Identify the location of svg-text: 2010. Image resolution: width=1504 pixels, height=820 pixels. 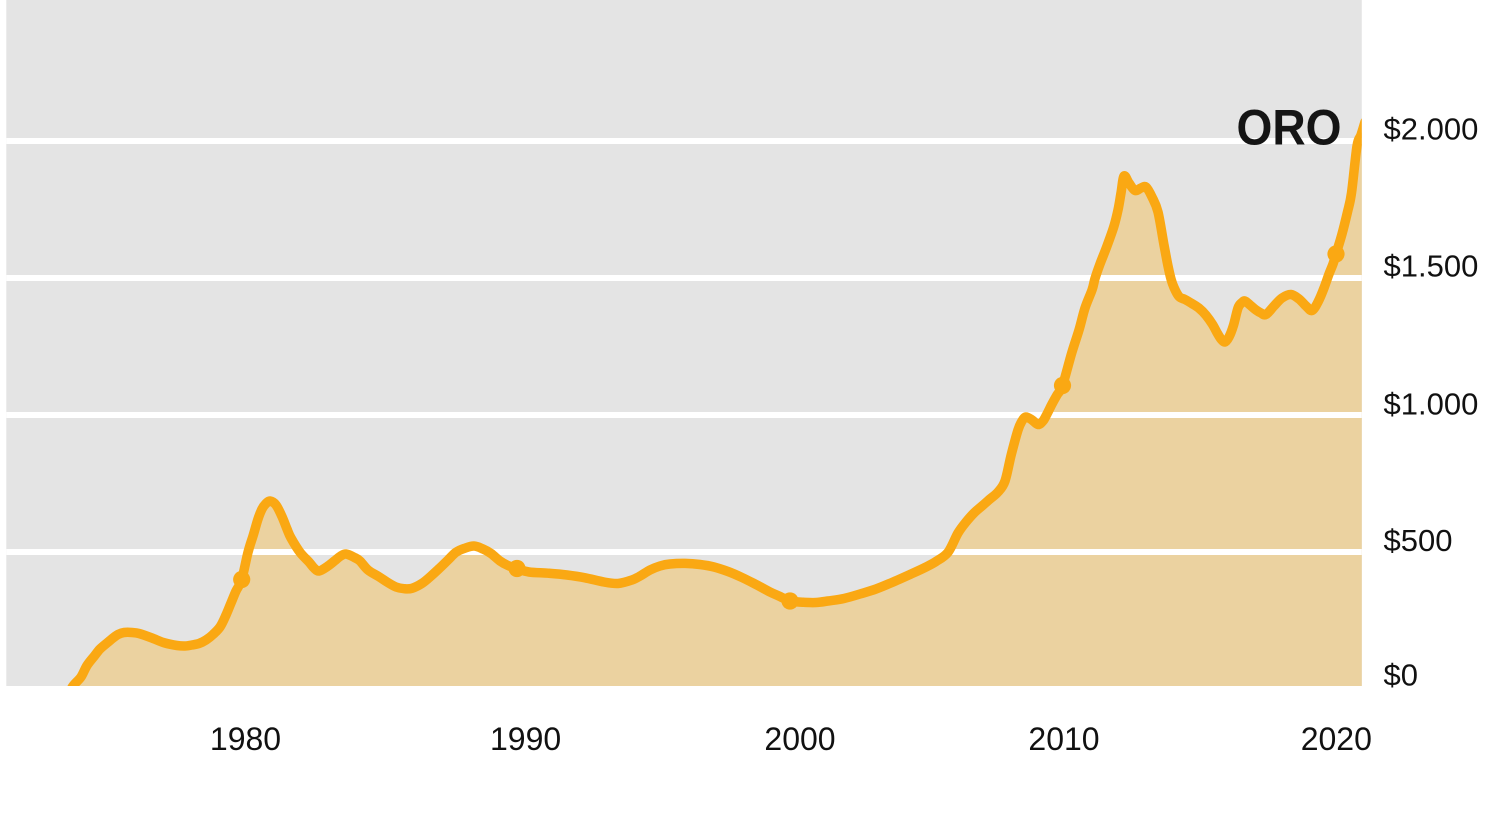
(1063, 739).